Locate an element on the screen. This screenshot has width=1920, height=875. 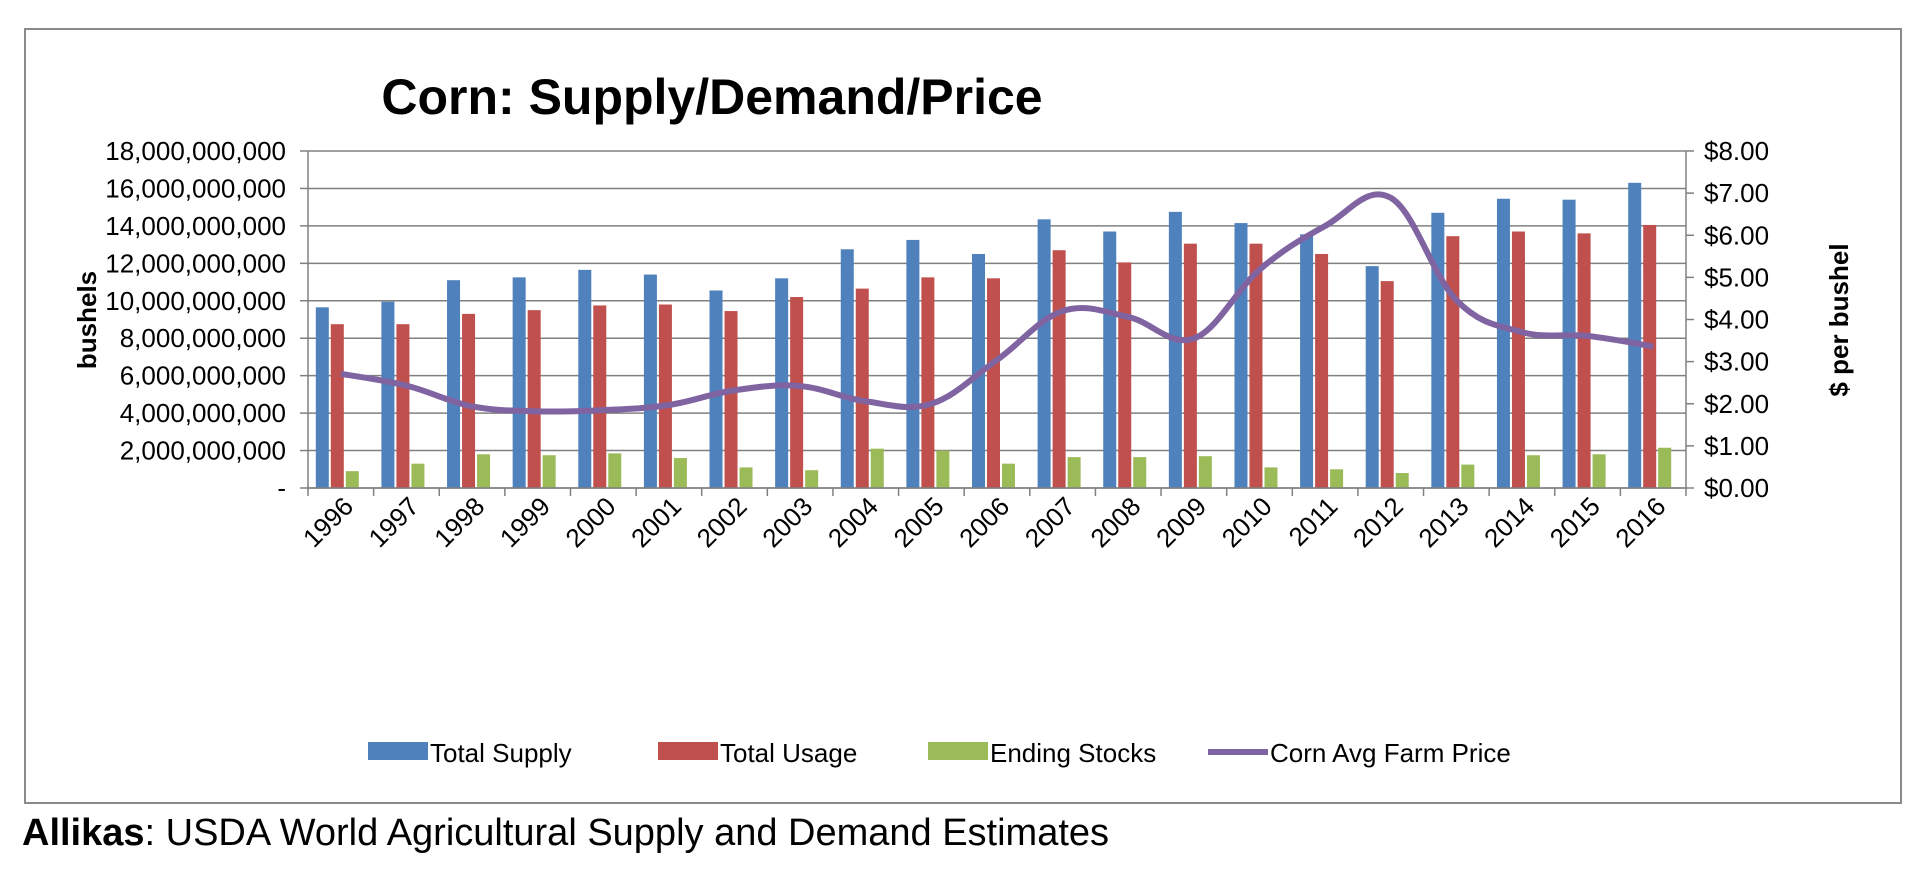
y-axis-label: bushels is located at coordinates (87, 320).